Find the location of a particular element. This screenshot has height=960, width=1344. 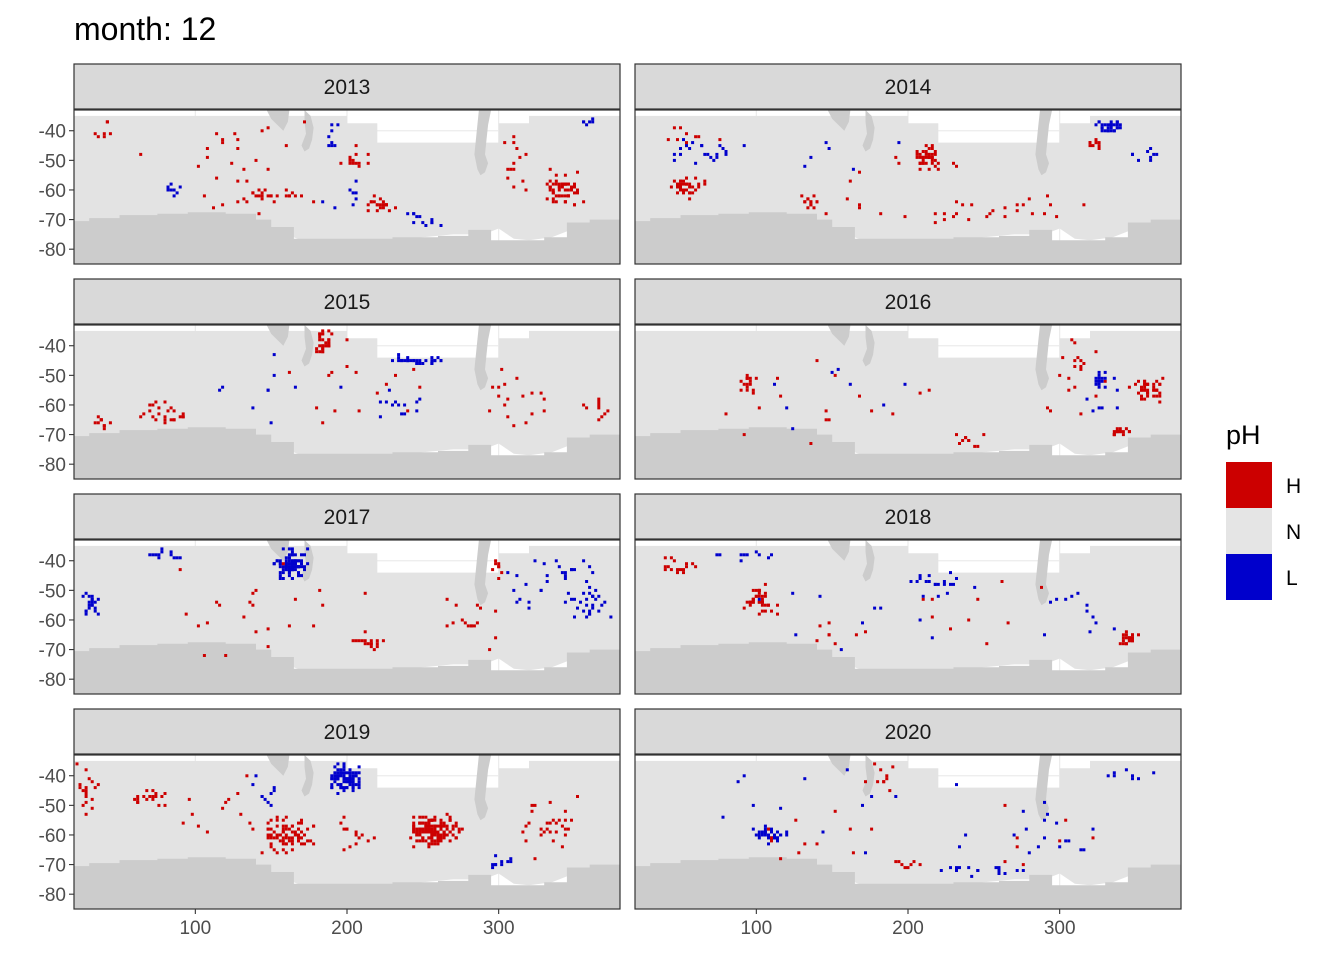

facet-panel-2018: 2018 is located at coordinates (908, 594).